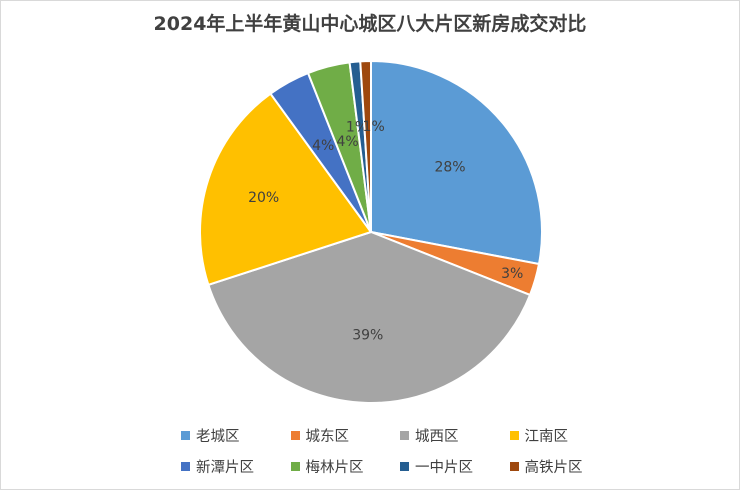  I want to click on data-label-8: 1%, so click(374, 127).